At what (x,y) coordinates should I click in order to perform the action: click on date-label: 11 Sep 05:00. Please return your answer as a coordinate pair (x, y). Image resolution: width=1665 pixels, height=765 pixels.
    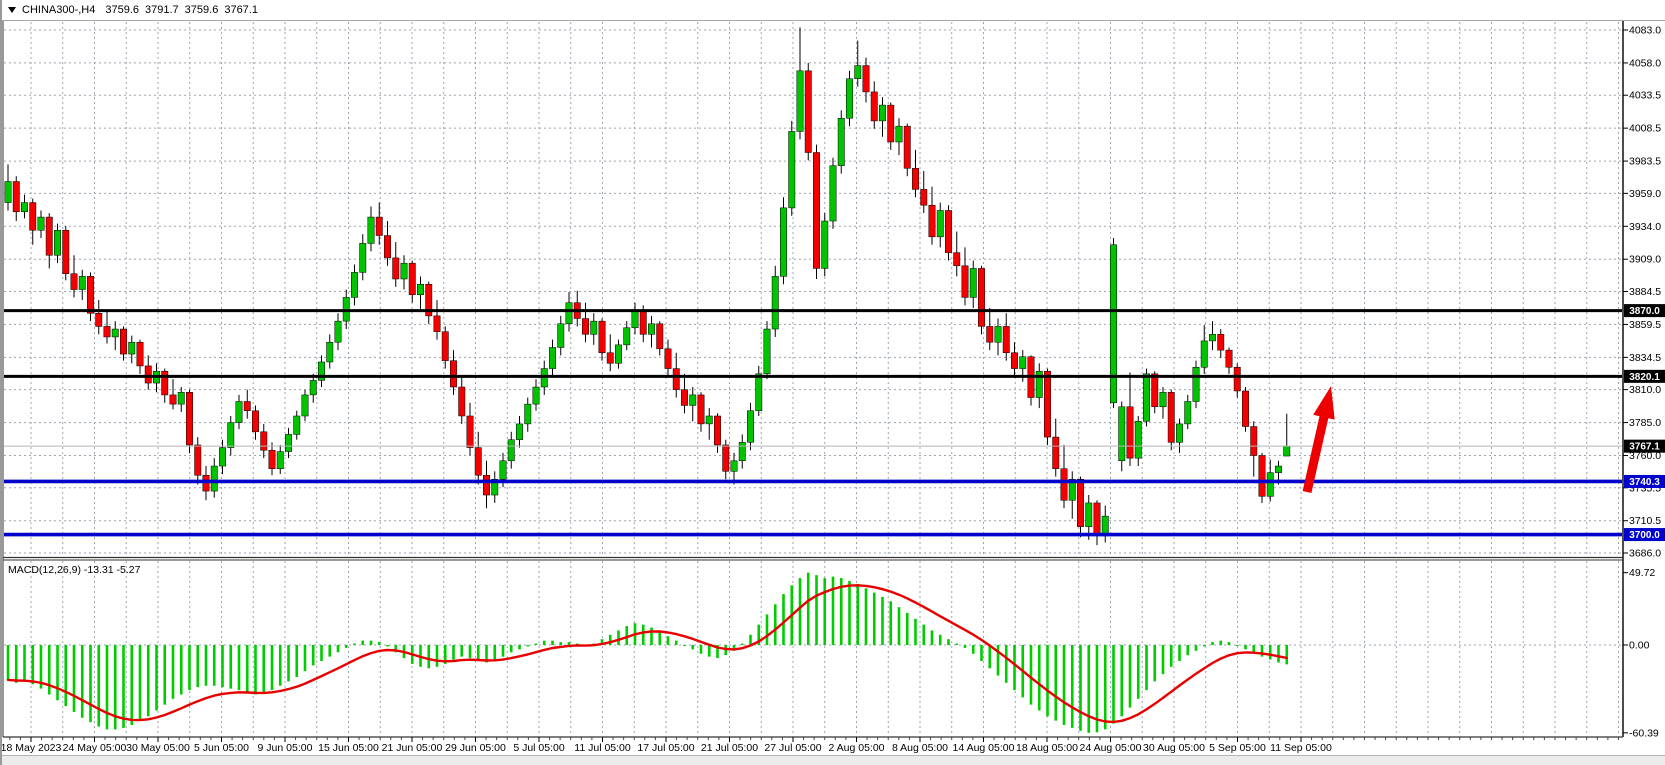
    Looking at the image, I should click on (1301, 748).